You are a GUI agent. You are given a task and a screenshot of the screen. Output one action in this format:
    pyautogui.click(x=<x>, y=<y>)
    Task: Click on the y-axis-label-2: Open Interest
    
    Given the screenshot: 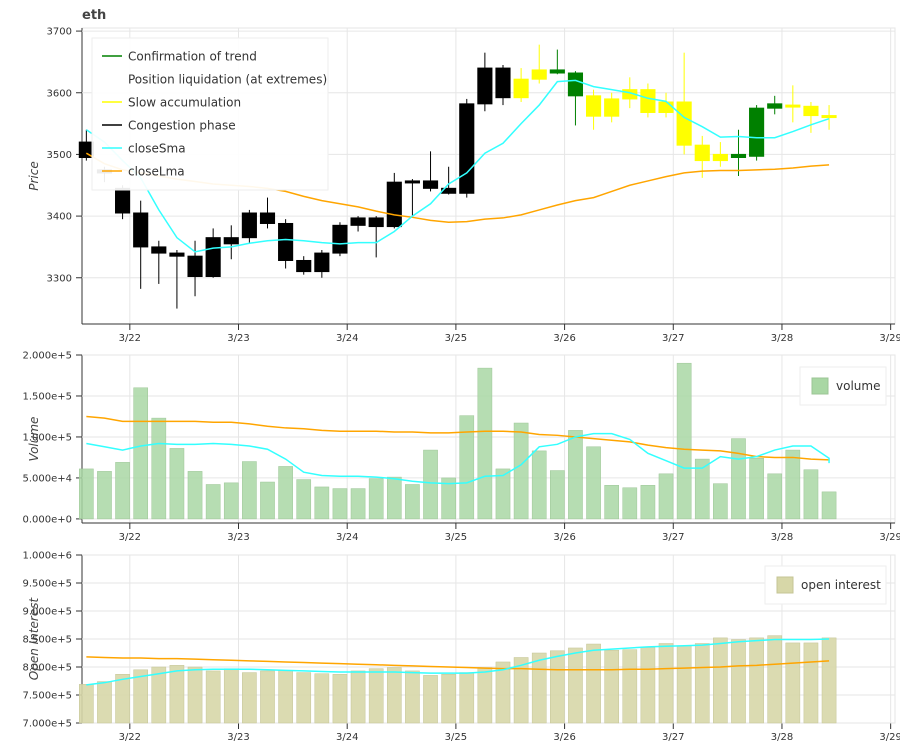 What is the action you would take?
    pyautogui.click(x=34, y=639)
    